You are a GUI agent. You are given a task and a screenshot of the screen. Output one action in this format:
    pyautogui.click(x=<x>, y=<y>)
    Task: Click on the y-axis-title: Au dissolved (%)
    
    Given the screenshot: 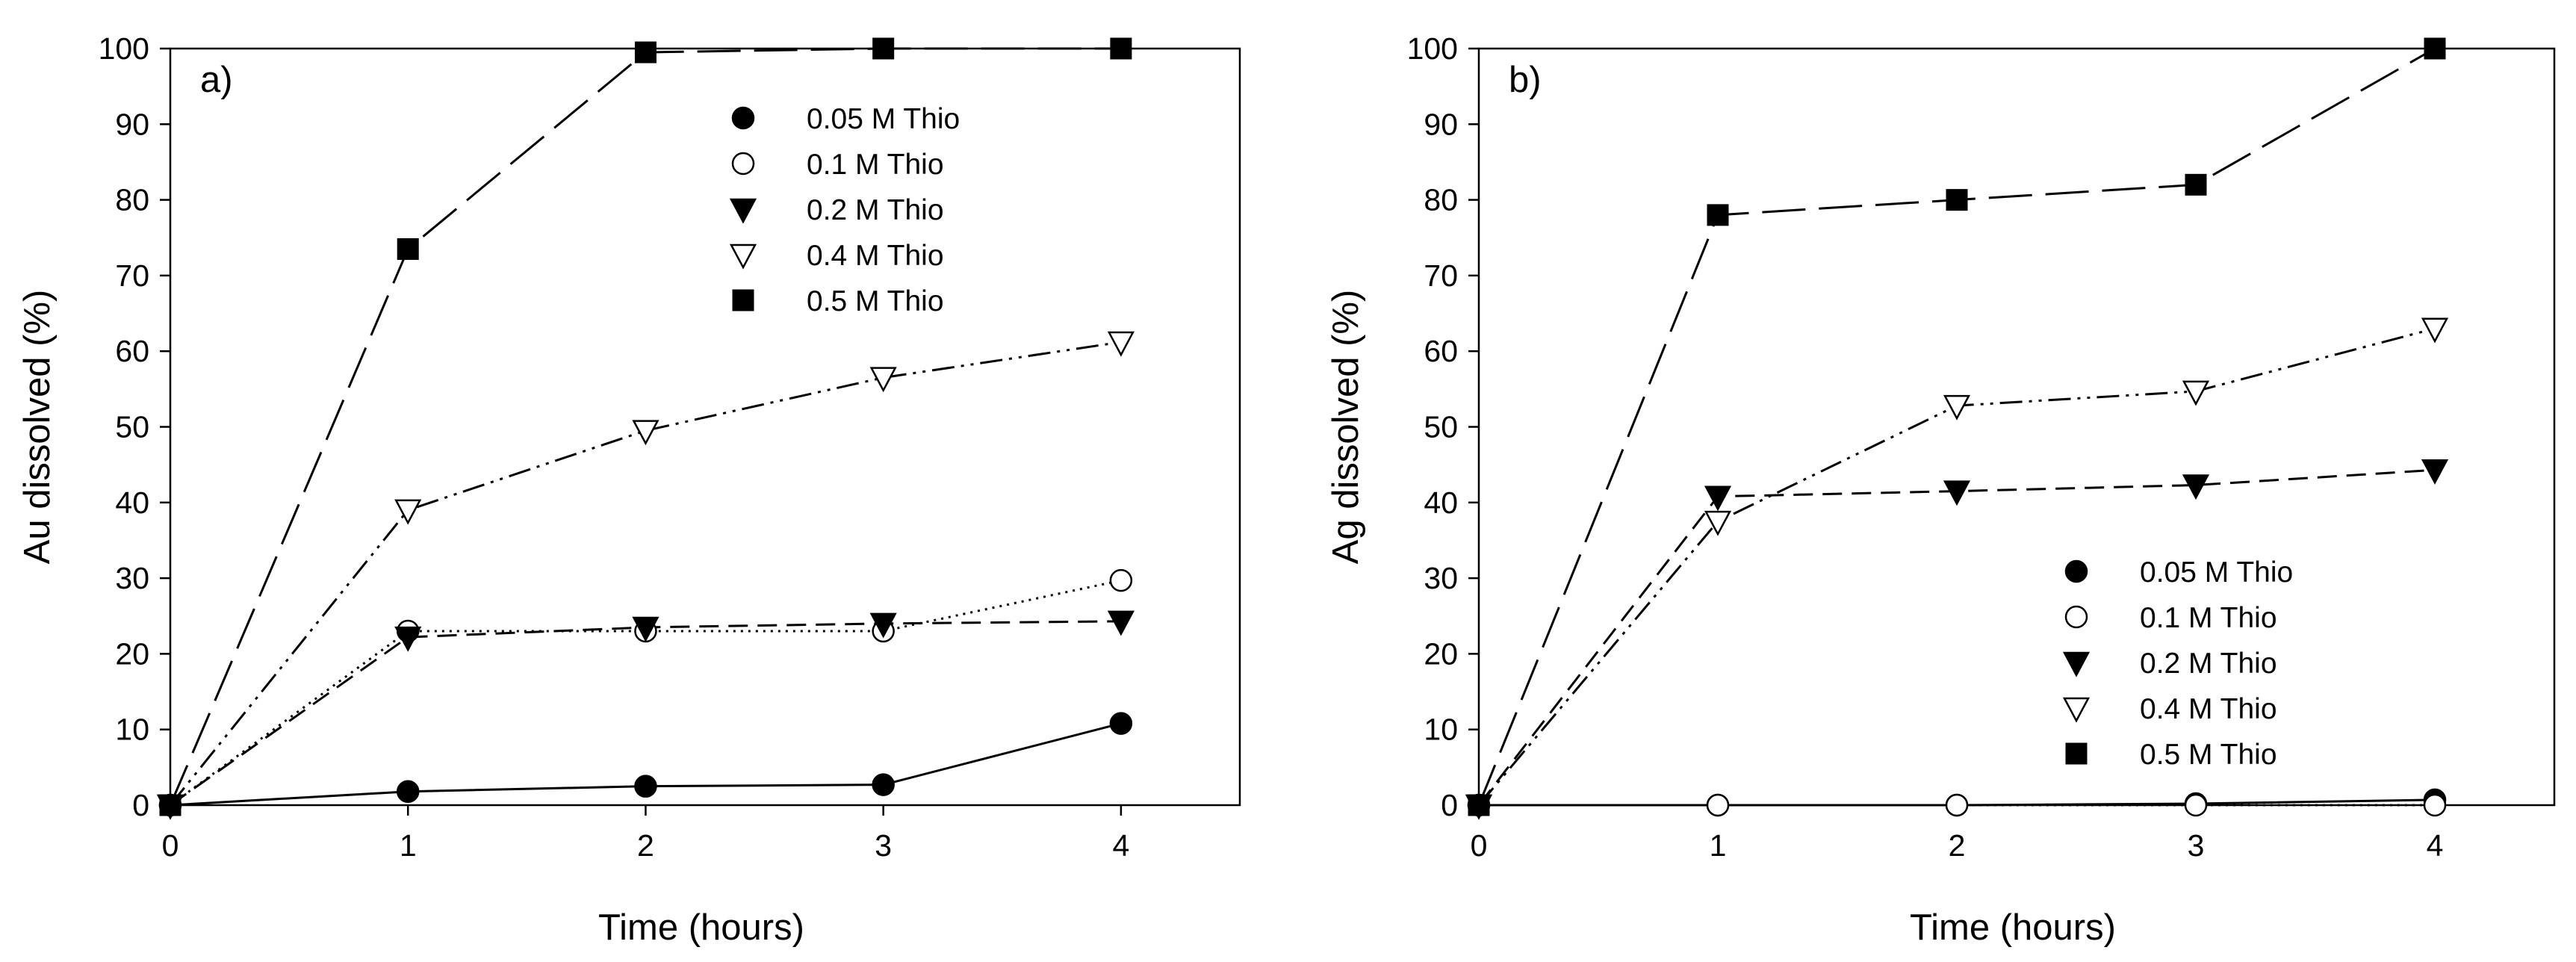 What is the action you would take?
    pyautogui.click(x=38, y=428)
    